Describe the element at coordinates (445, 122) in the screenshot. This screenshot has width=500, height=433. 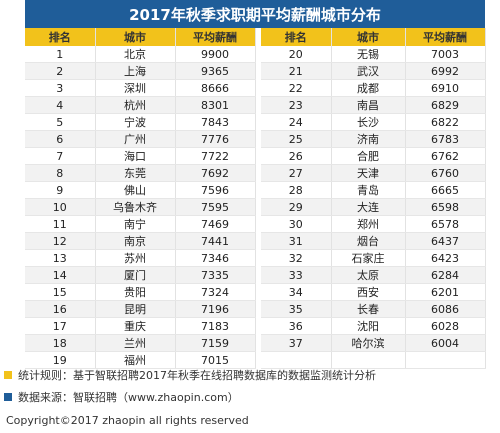
I see `cell-salary-right: 6822` at that location.